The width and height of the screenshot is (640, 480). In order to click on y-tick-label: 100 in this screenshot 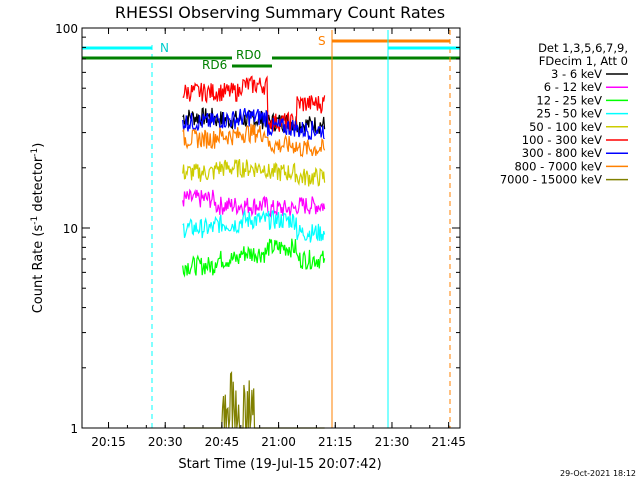, I will do `click(66, 29)`.